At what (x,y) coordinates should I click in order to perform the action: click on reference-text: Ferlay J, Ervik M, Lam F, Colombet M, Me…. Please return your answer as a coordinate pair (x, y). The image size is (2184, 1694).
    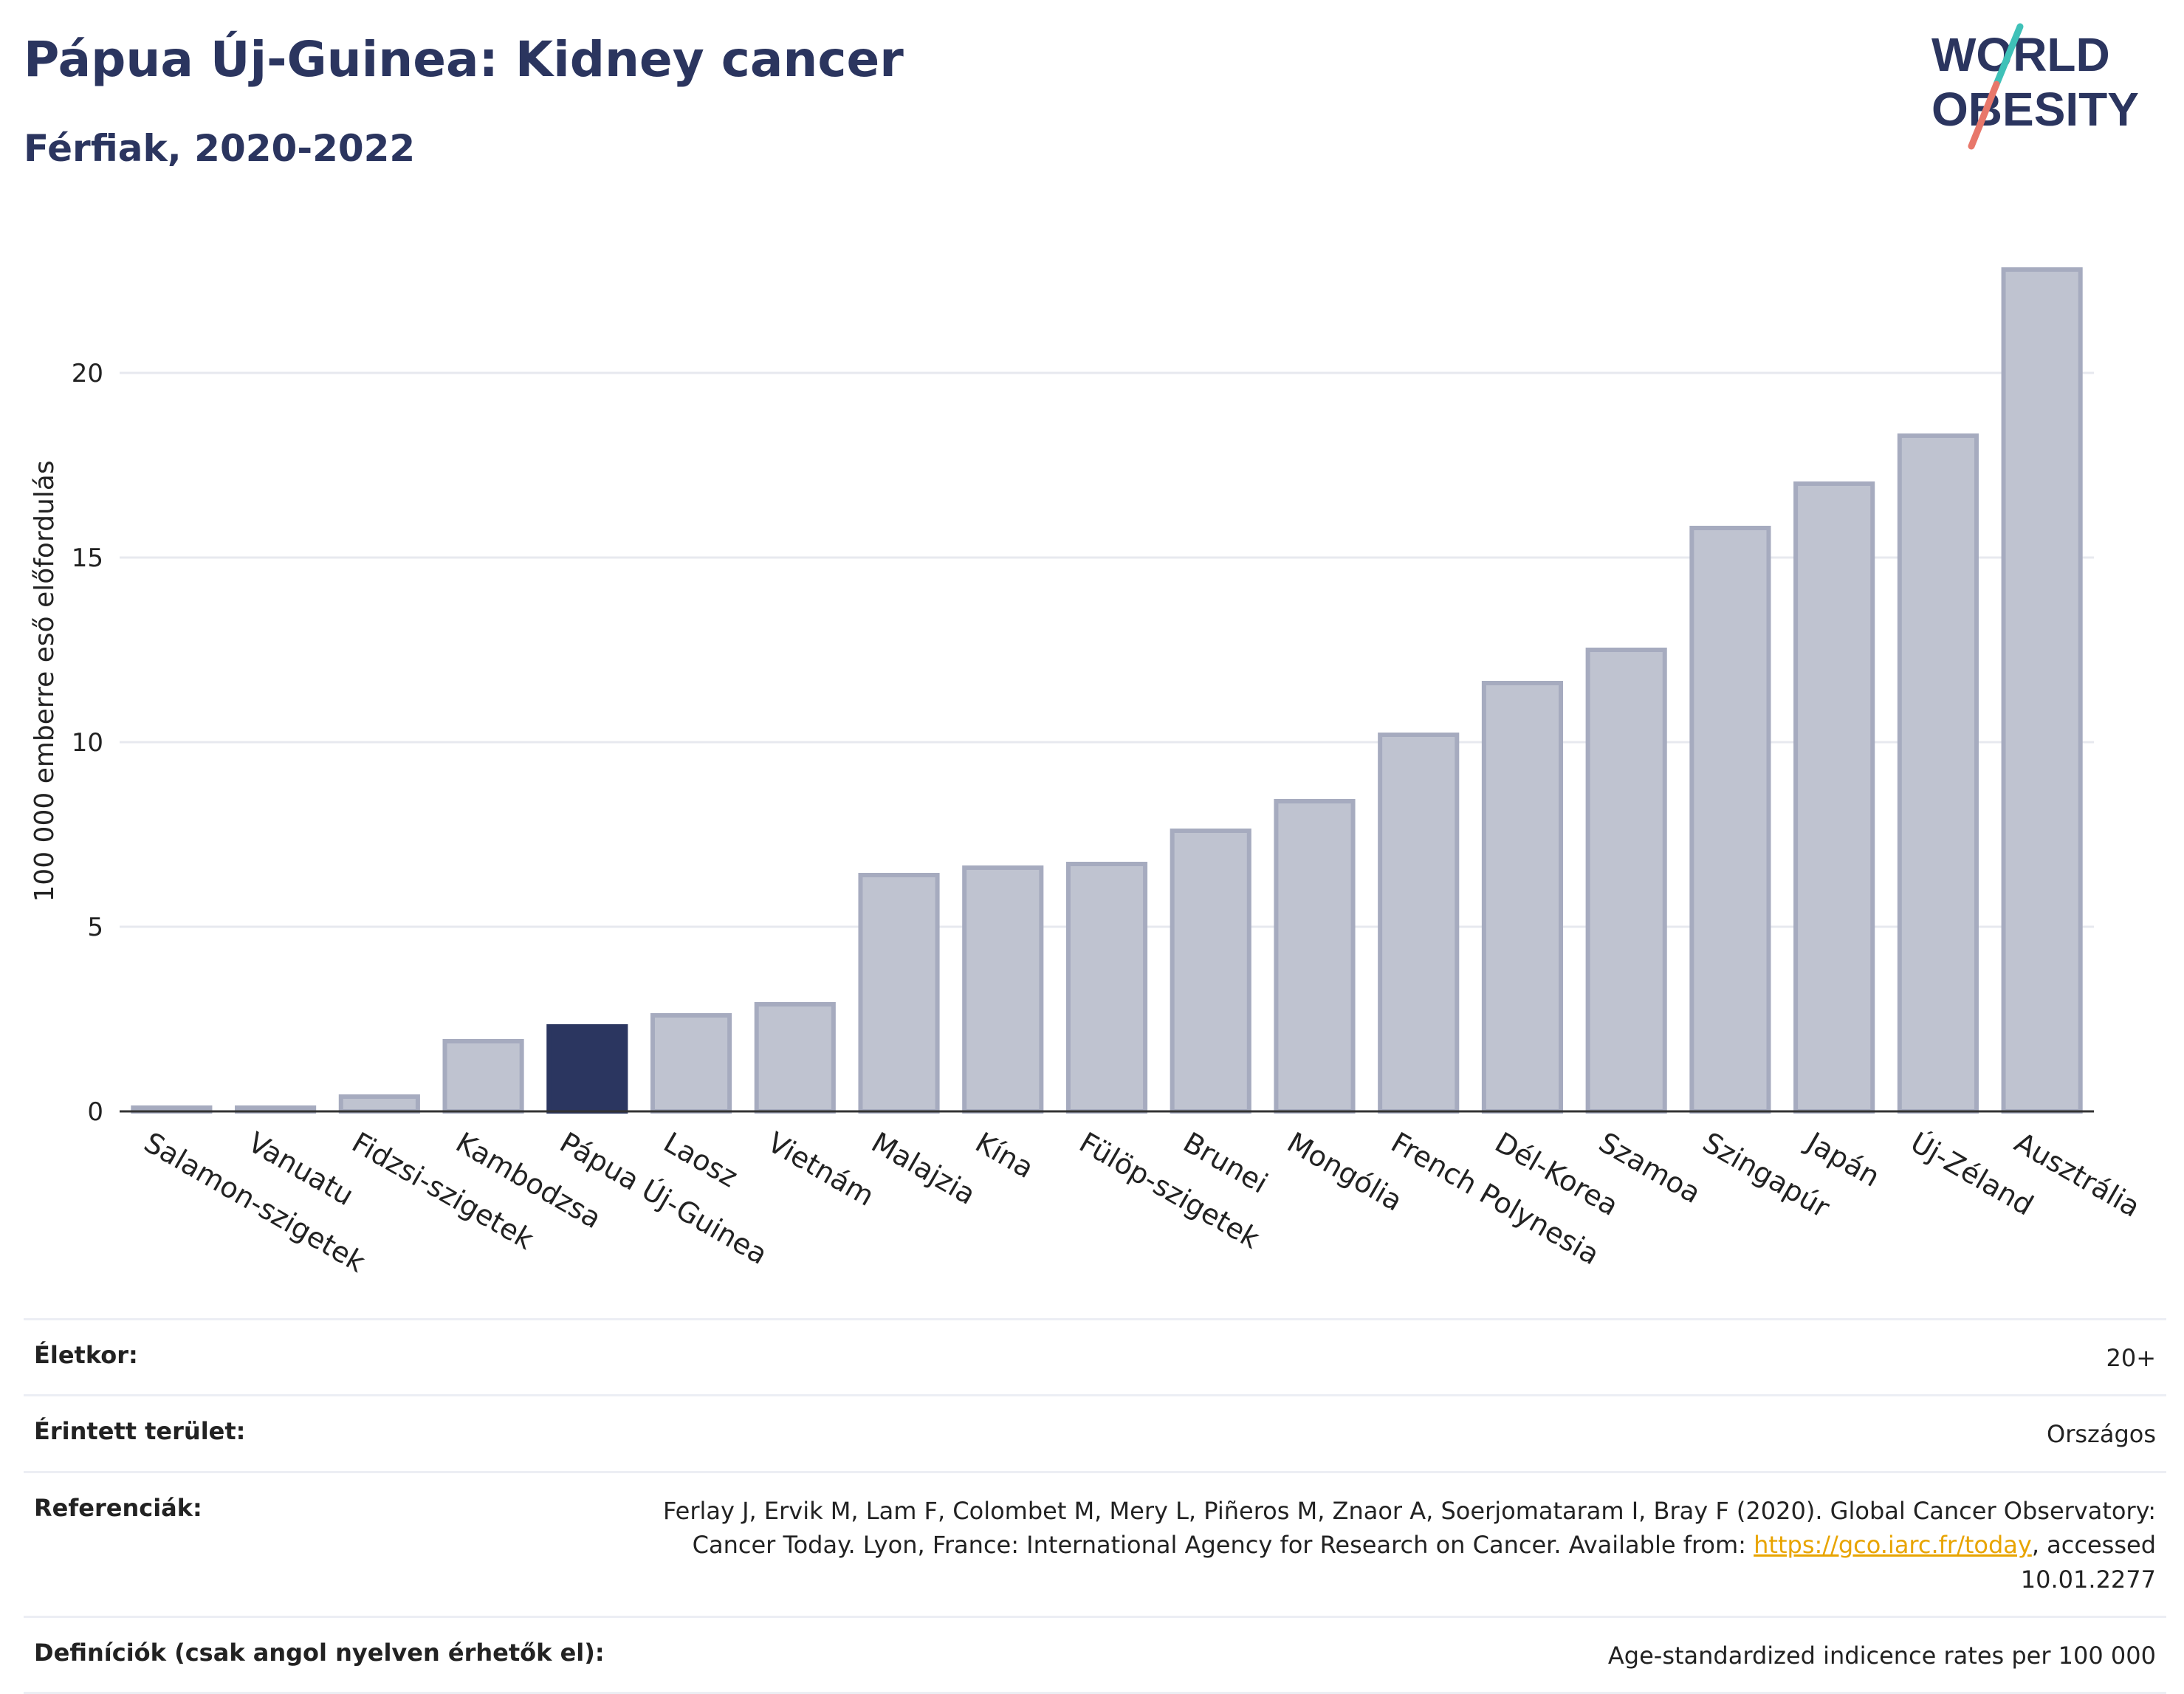
    Looking at the image, I should click on (1410, 1528).